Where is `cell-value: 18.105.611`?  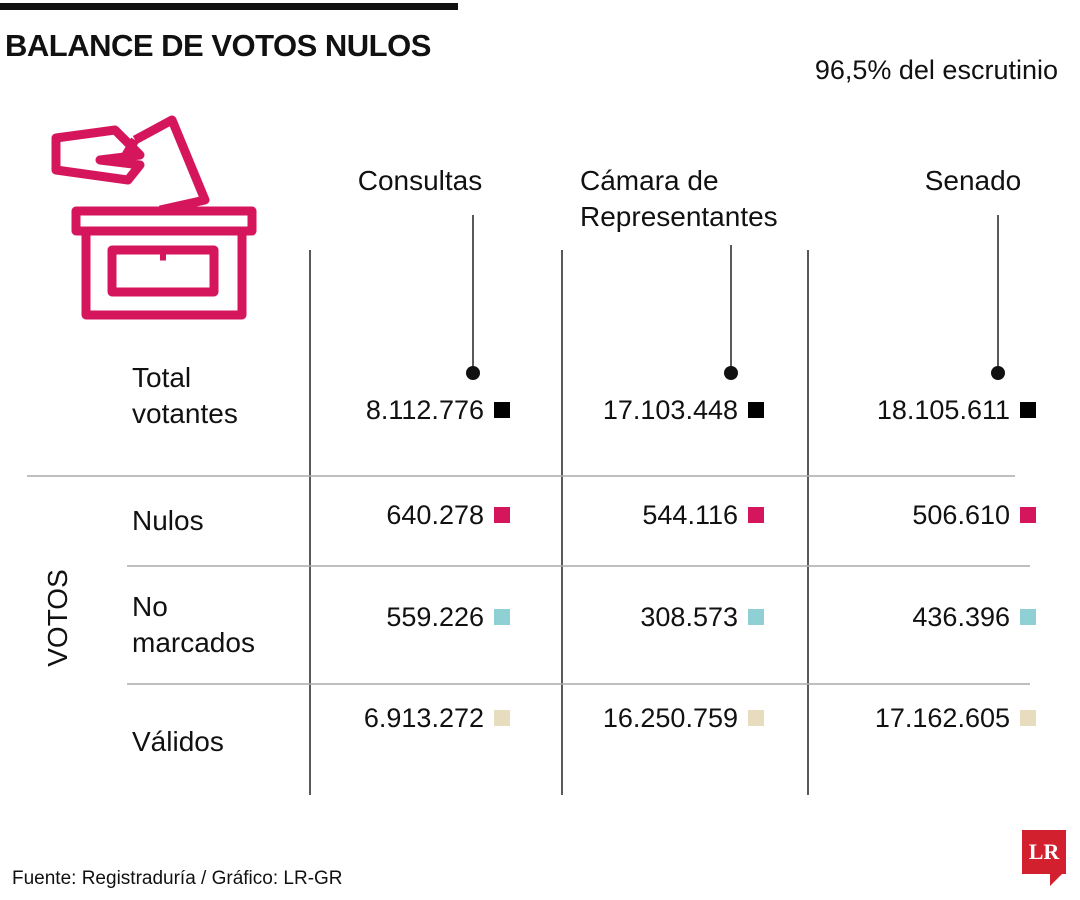 cell-value: 18.105.611 is located at coordinates (943, 410).